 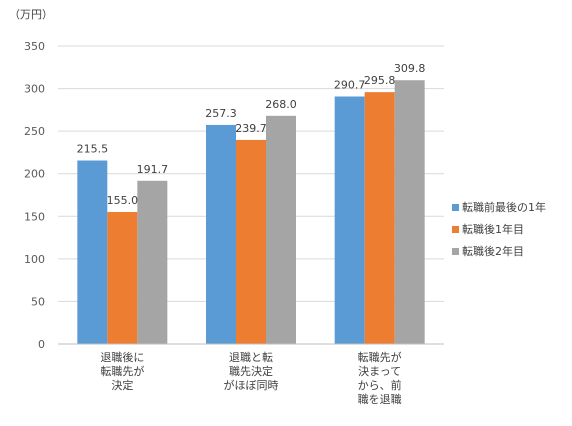 What do you see at coordinates (34, 195) in the screenshot?
I see `y-axis-ticks: 0 50 100 150 200 250 300 350` at bounding box center [34, 195].